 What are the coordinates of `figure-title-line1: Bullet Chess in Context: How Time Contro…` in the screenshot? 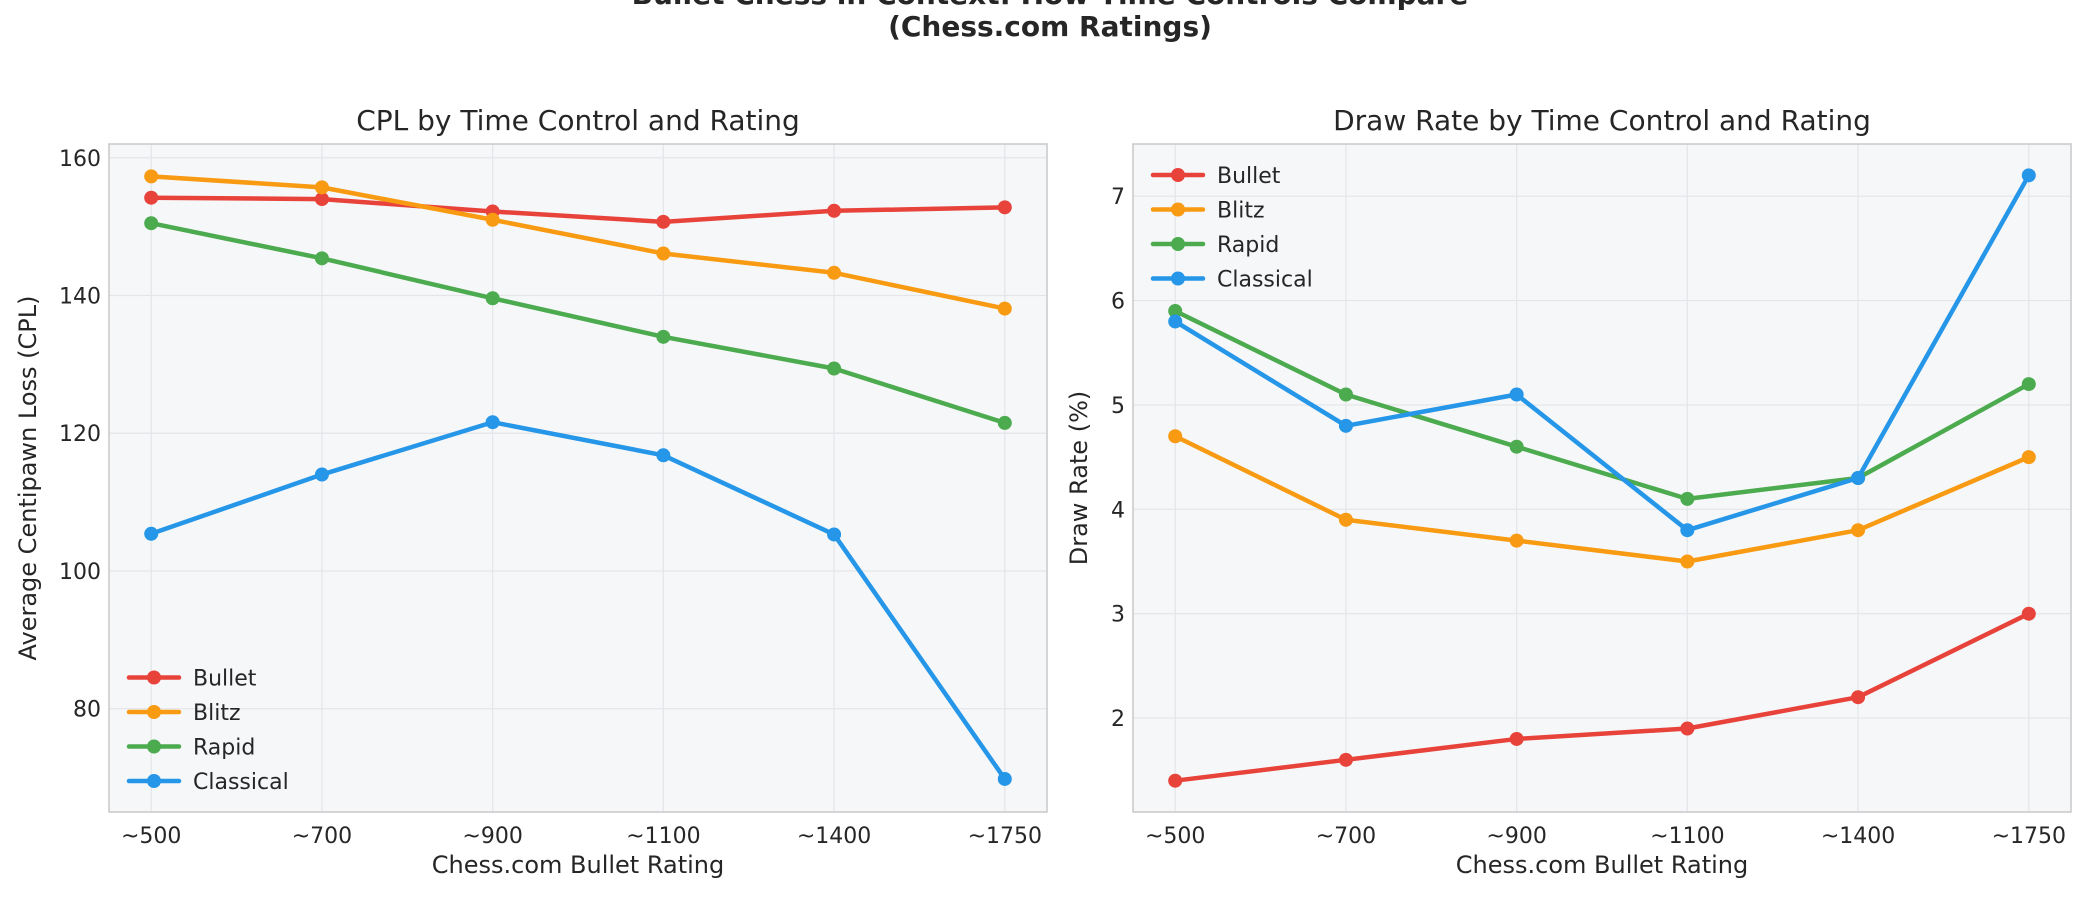 It's located at (1050, 5).